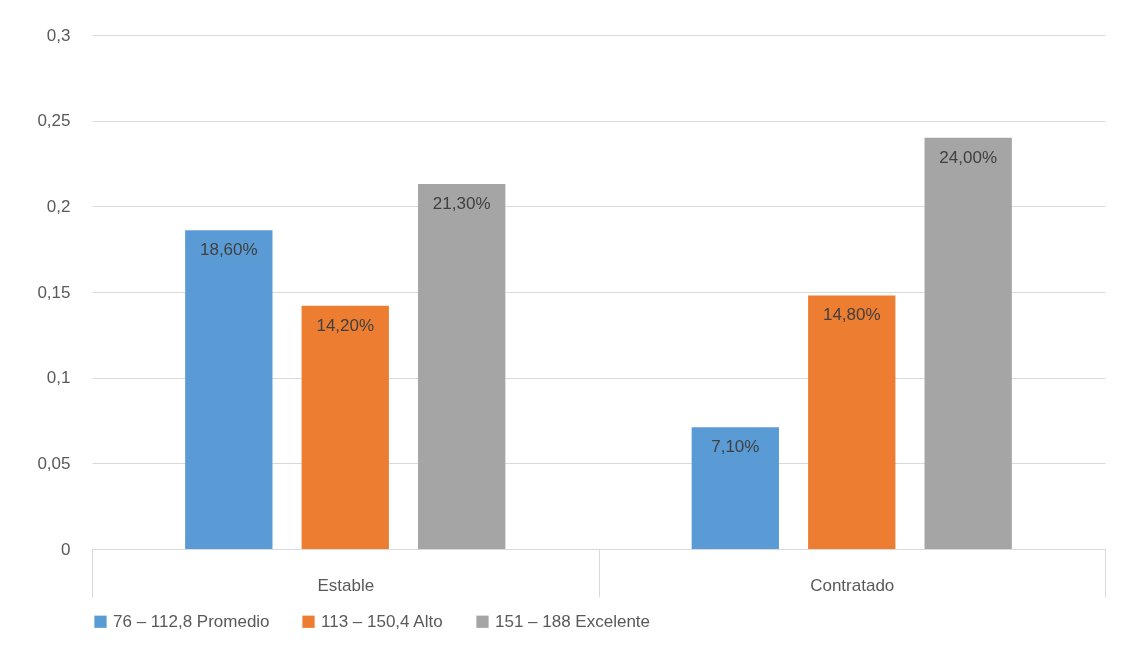 The height and width of the screenshot is (666, 1131). I want to click on y-tick-label: 0,1, so click(58, 378).